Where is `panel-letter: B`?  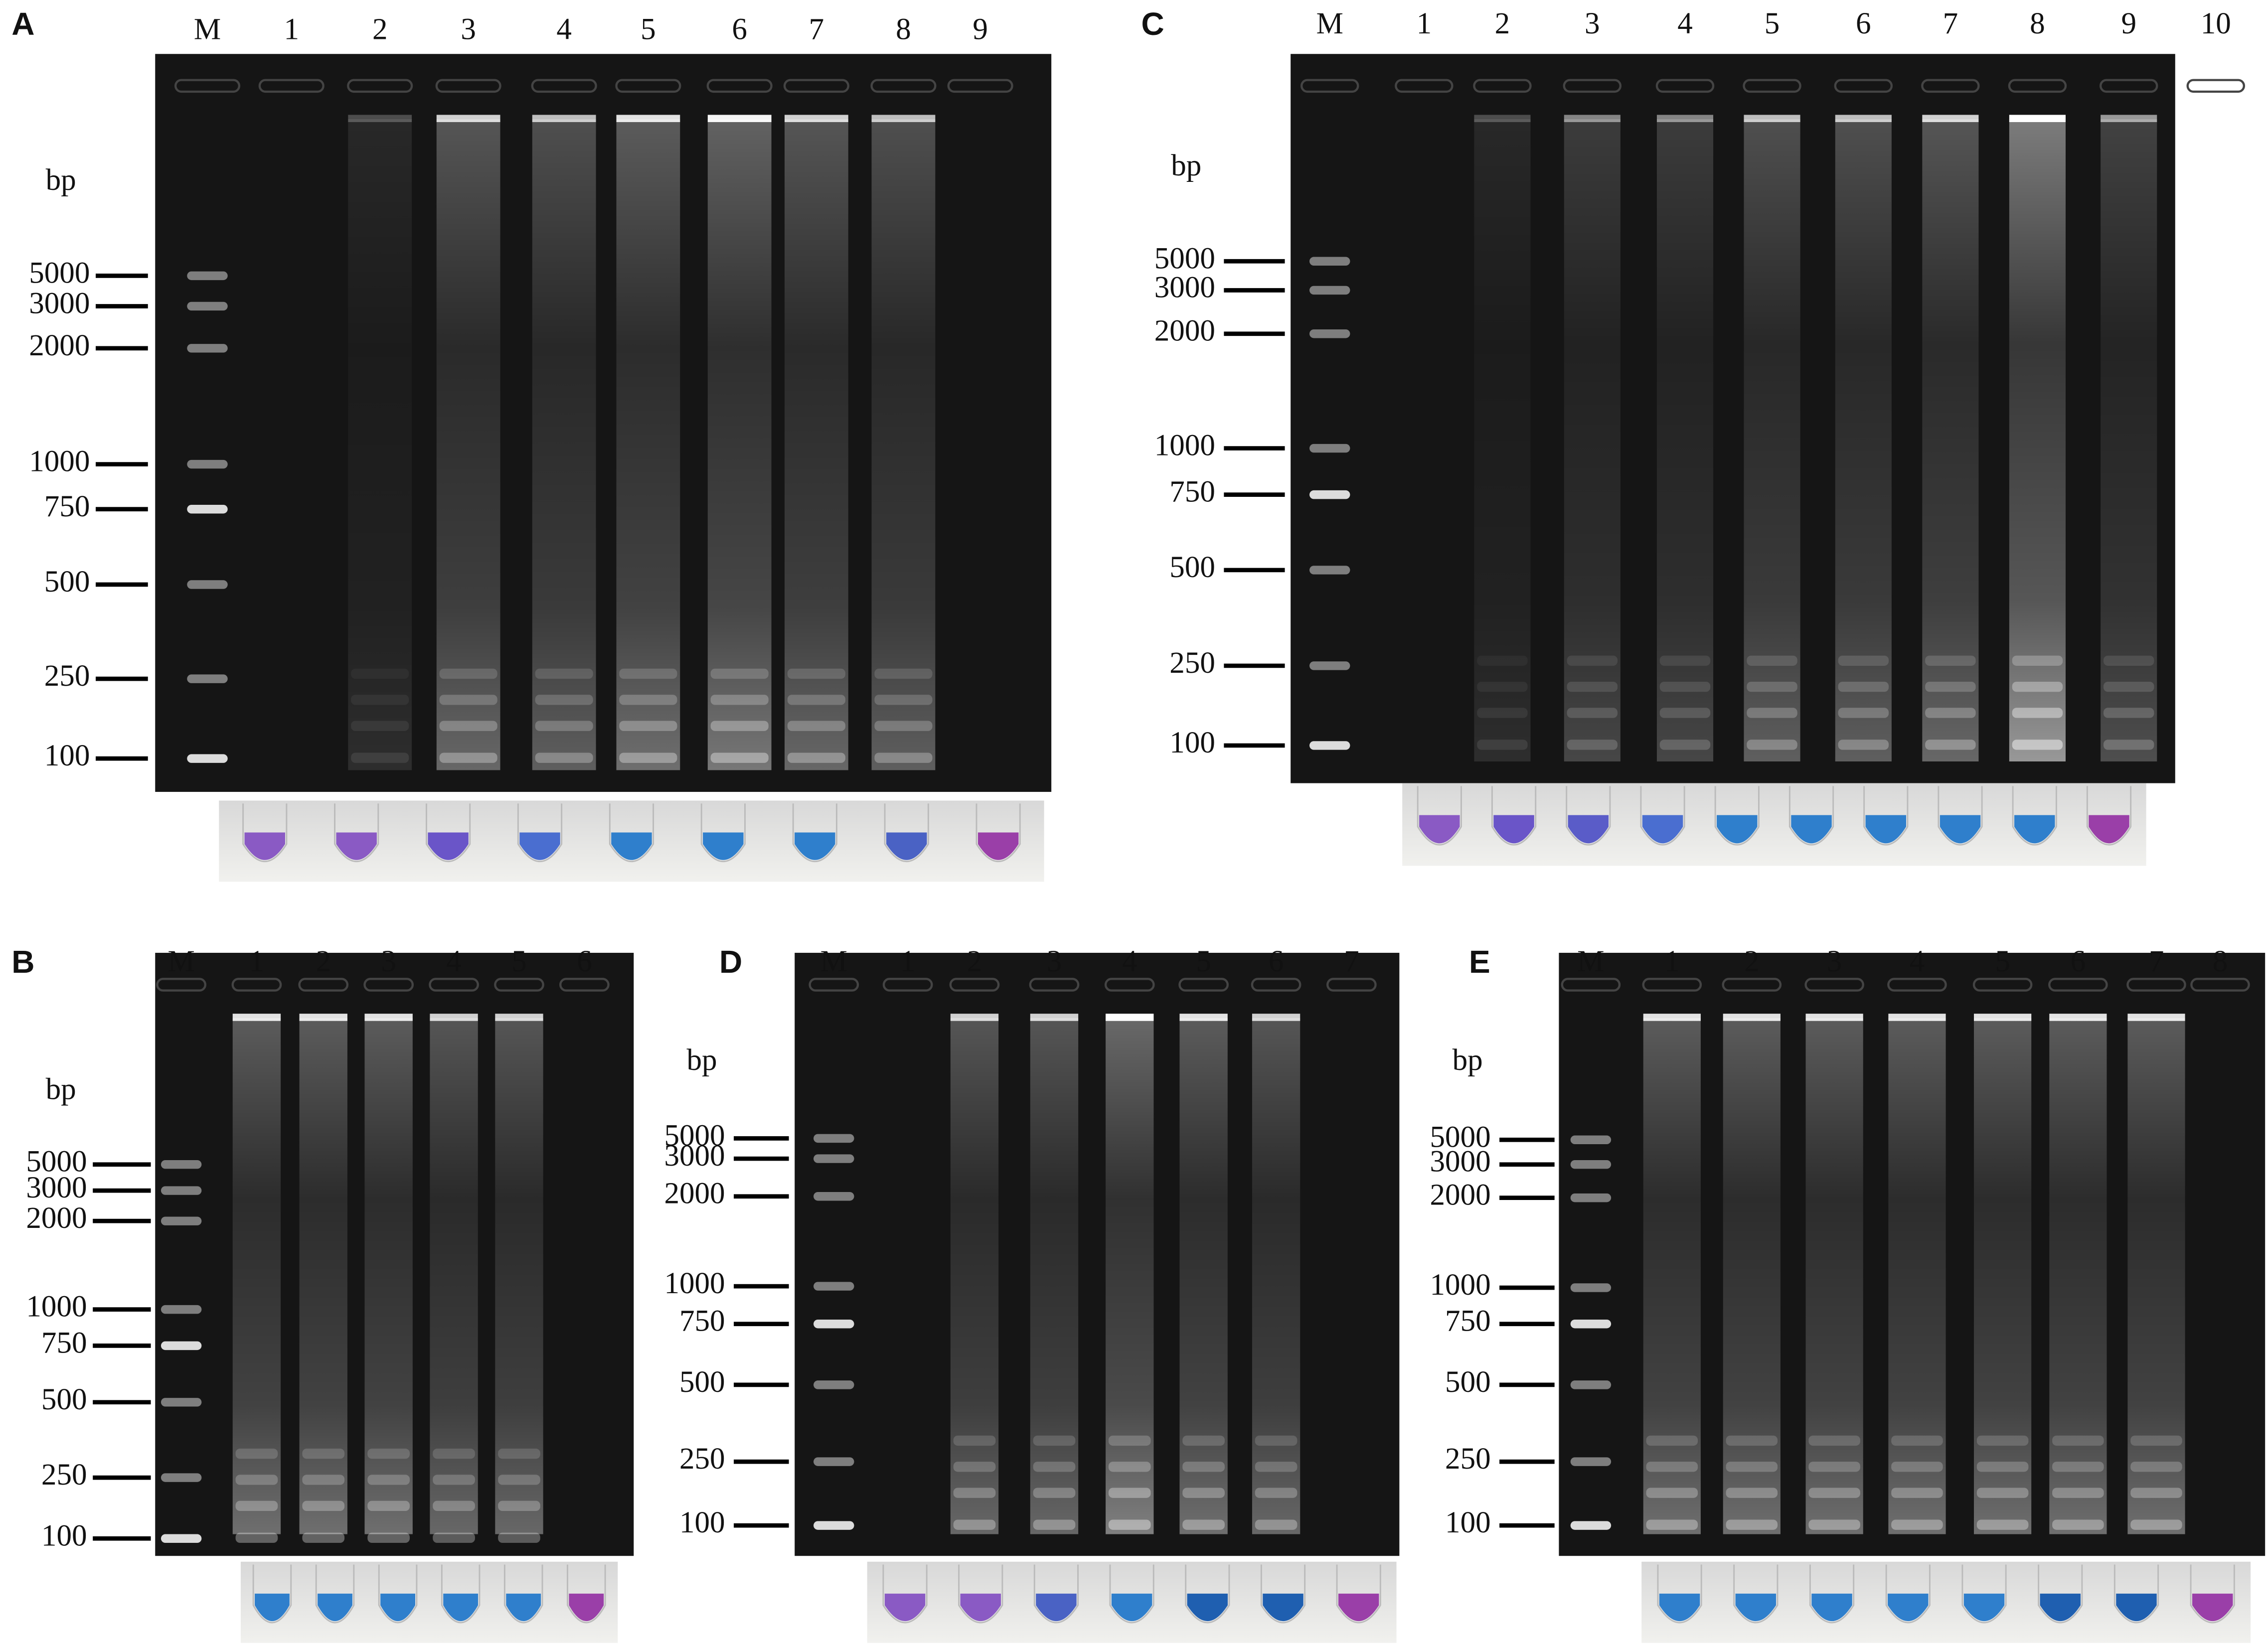 panel-letter: B is located at coordinates (22, 962).